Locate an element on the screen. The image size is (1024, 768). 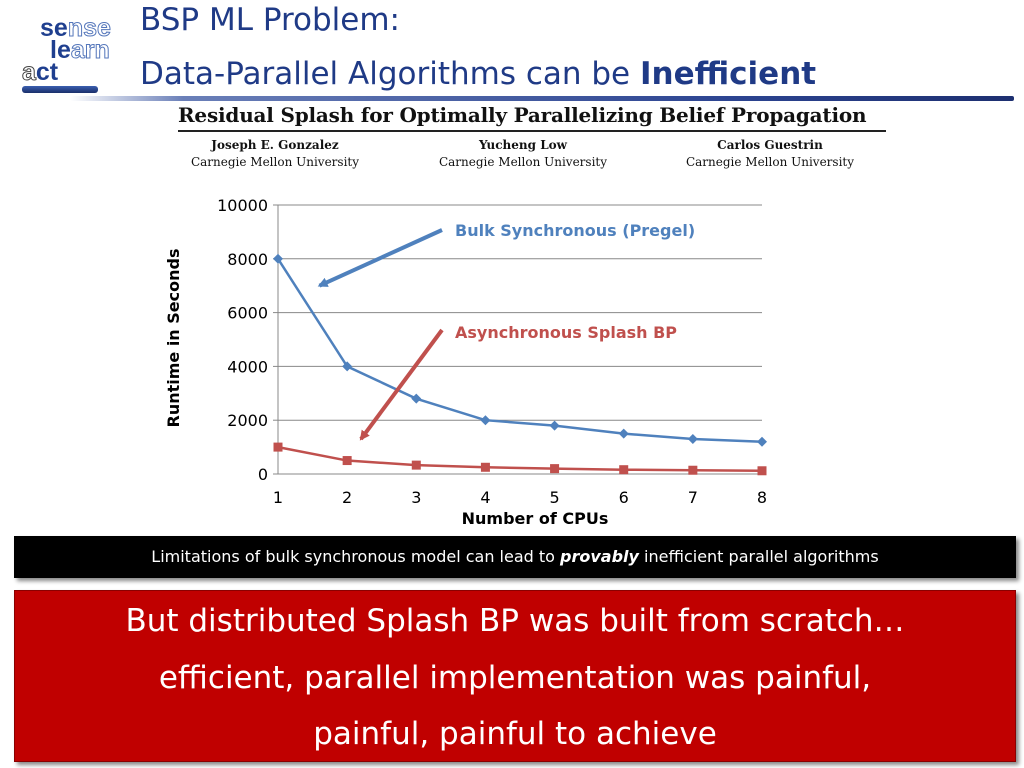
x-axis-label: Number of CPUs is located at coordinates (535, 518).